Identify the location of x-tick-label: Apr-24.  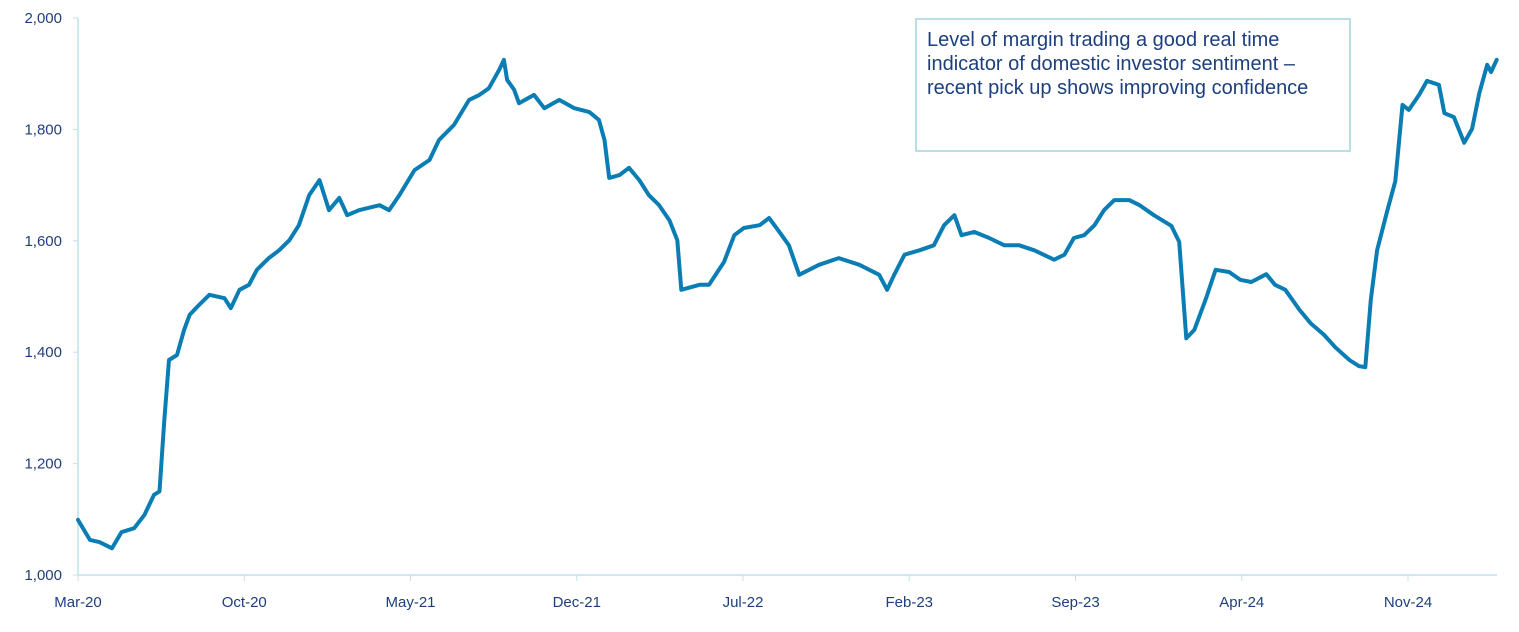
(1241, 602).